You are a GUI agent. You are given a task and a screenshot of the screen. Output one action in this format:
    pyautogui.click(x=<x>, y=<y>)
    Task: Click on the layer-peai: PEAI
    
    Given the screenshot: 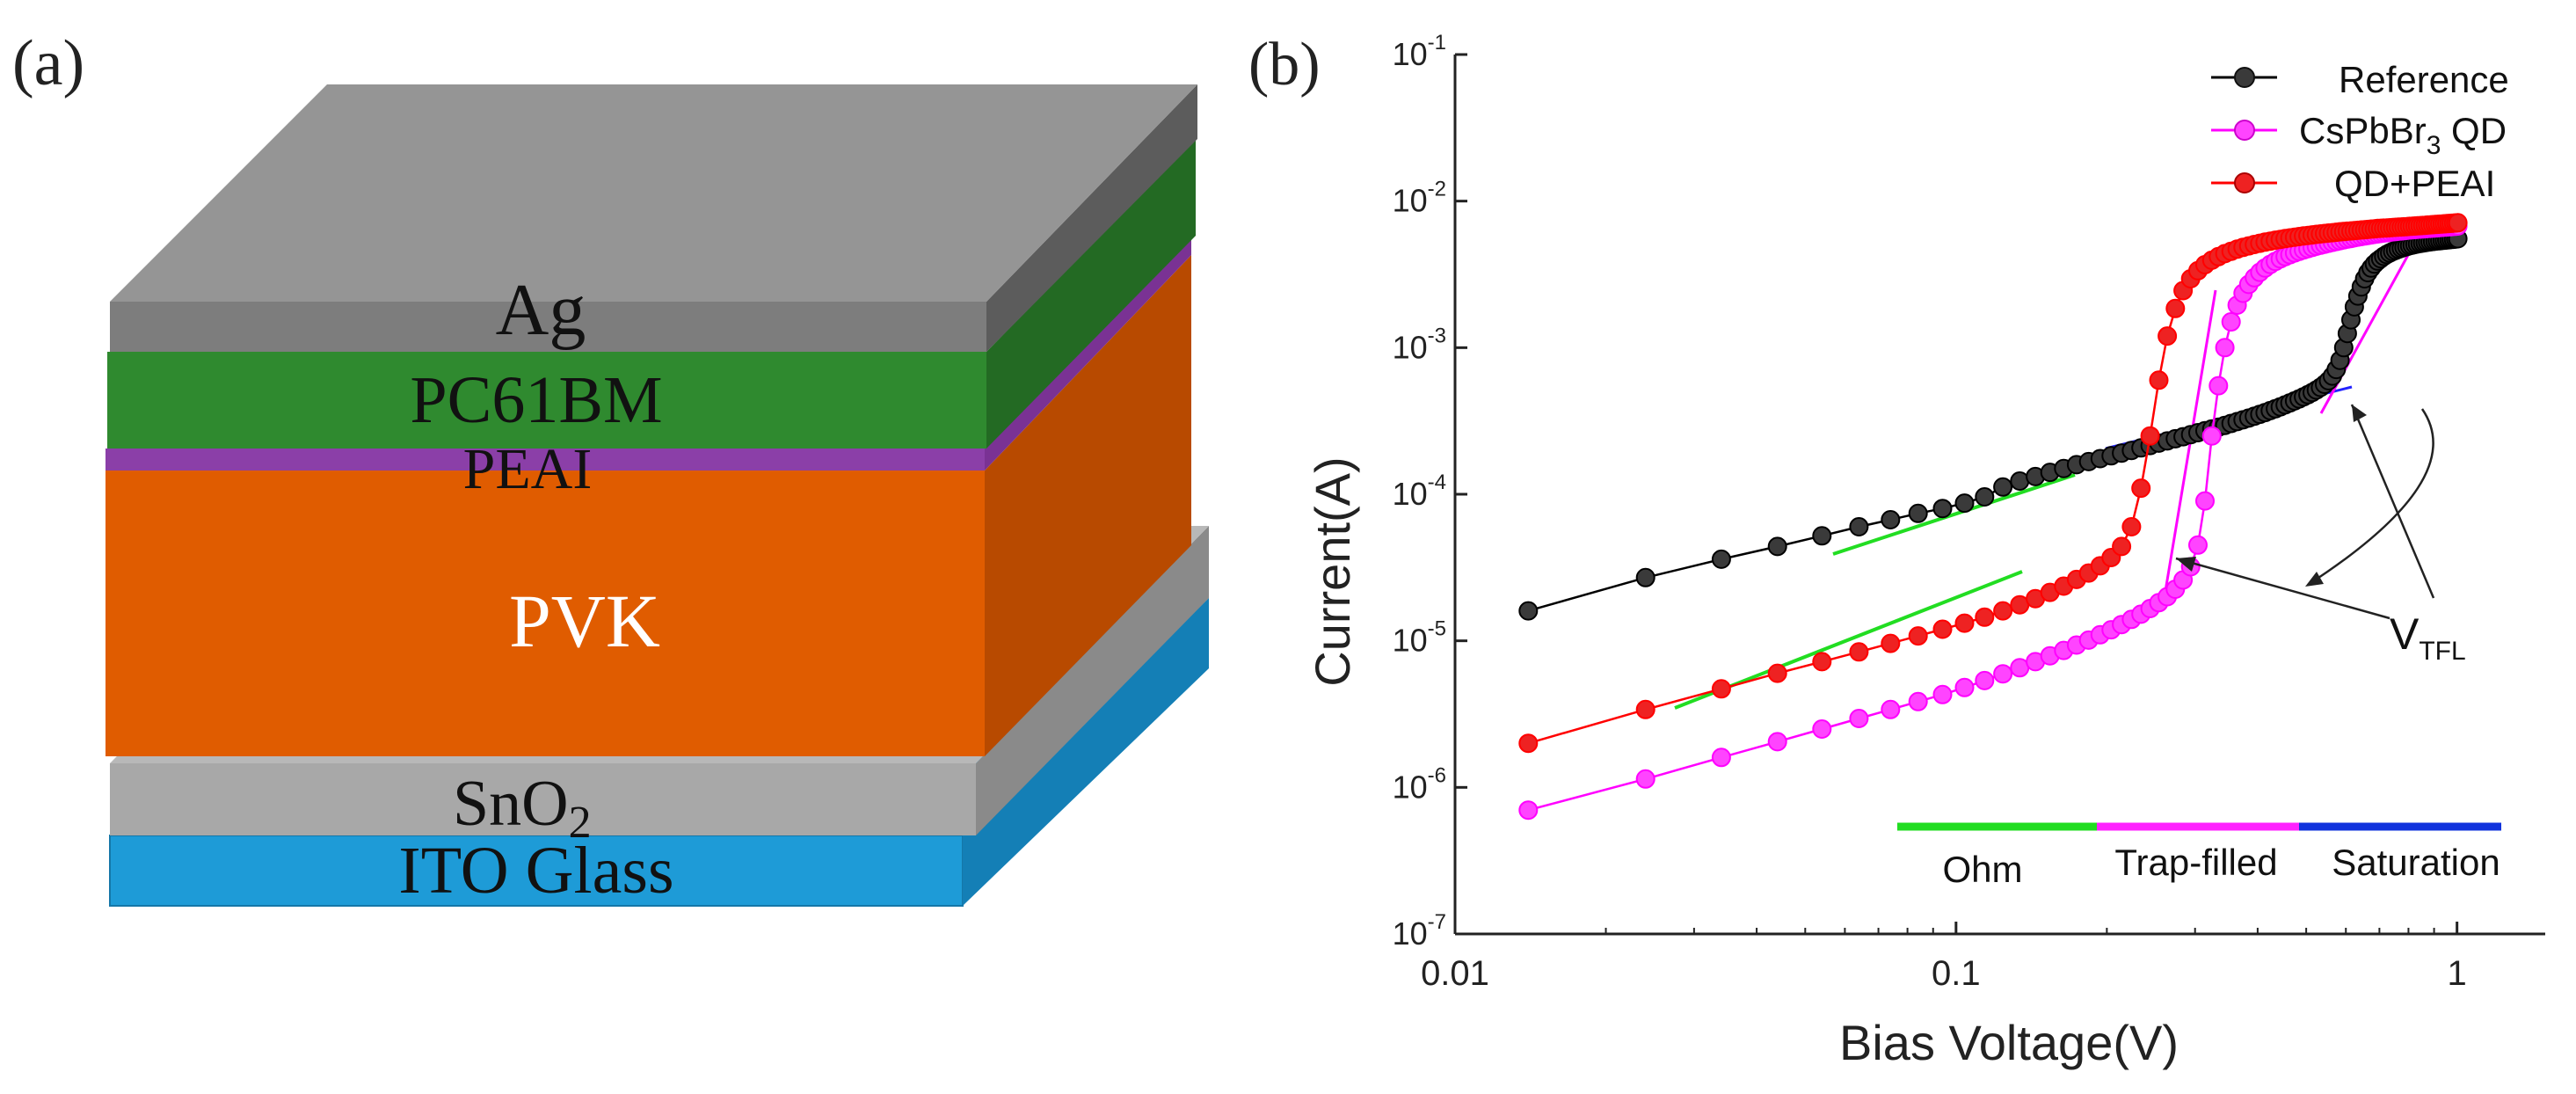 What is the action you would take?
    pyautogui.click(x=648, y=368)
    